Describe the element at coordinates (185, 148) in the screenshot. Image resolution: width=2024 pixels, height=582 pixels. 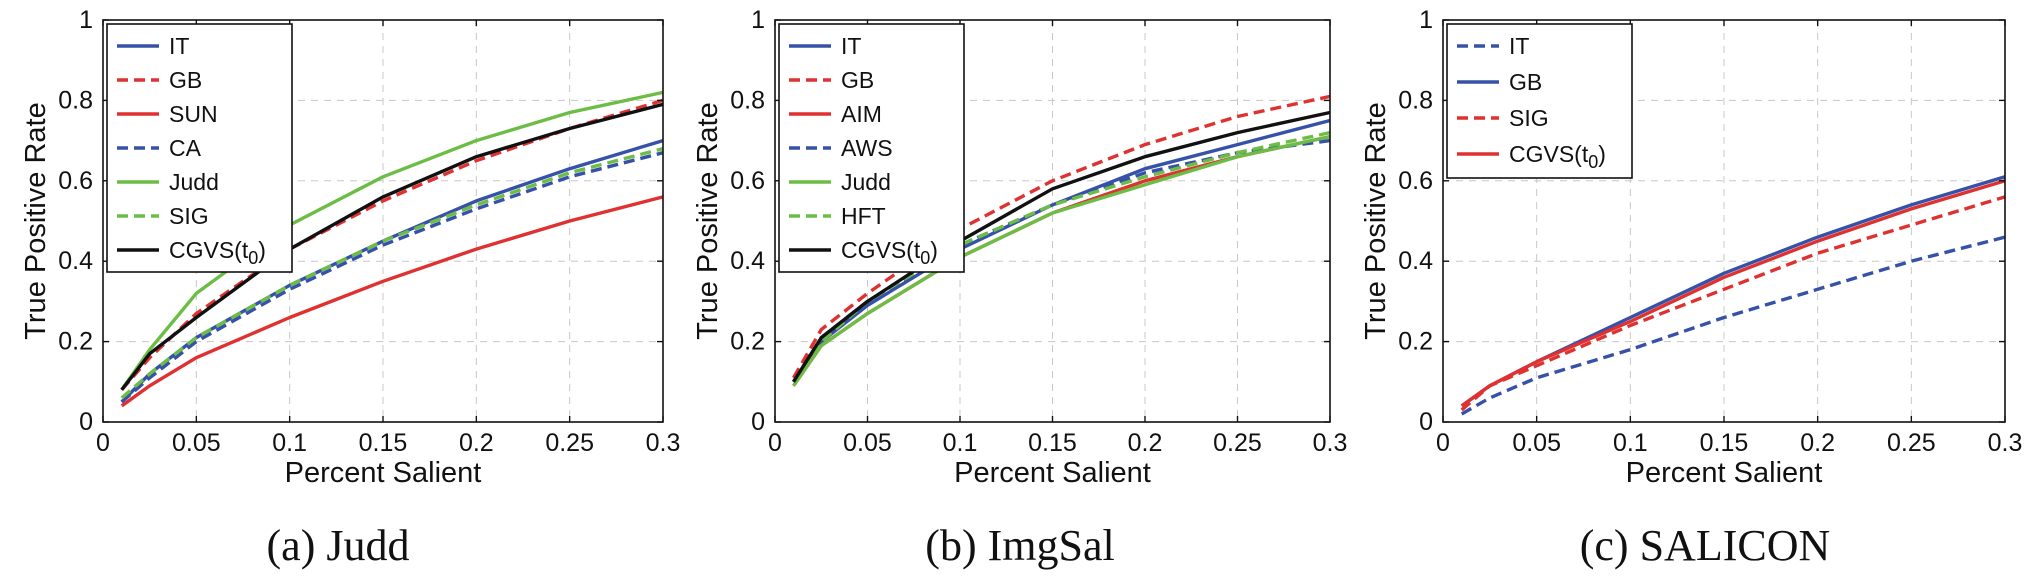
I see `legend-label: CA` at that location.